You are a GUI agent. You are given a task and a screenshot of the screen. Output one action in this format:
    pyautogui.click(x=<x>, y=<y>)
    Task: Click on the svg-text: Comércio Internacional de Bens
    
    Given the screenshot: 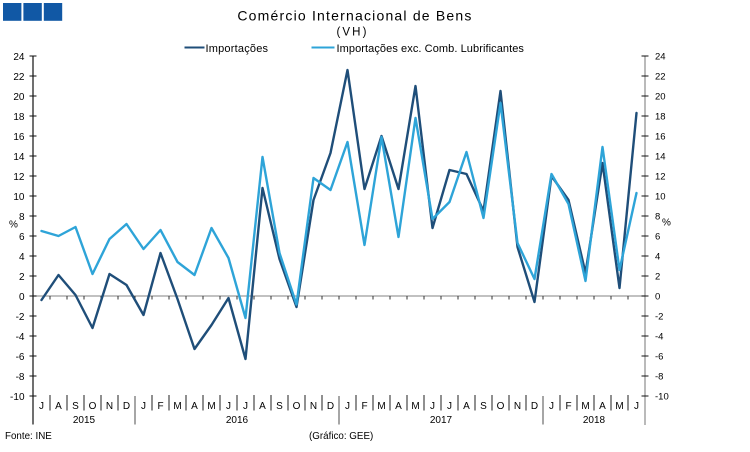 What is the action you would take?
    pyautogui.click(x=354, y=16)
    